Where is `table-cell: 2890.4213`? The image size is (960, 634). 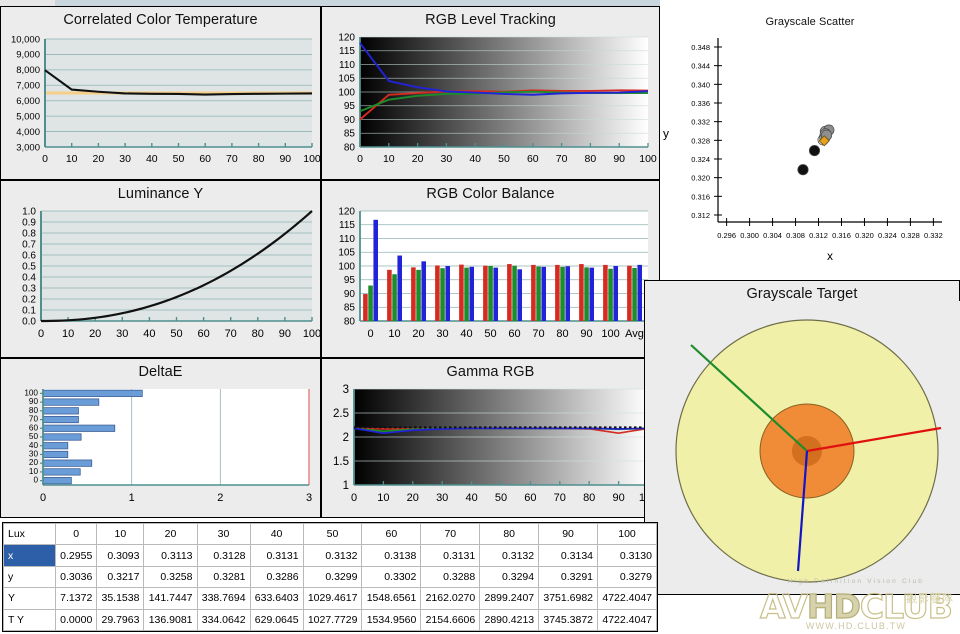 table-cell: 2890.4213 is located at coordinates (509, 620).